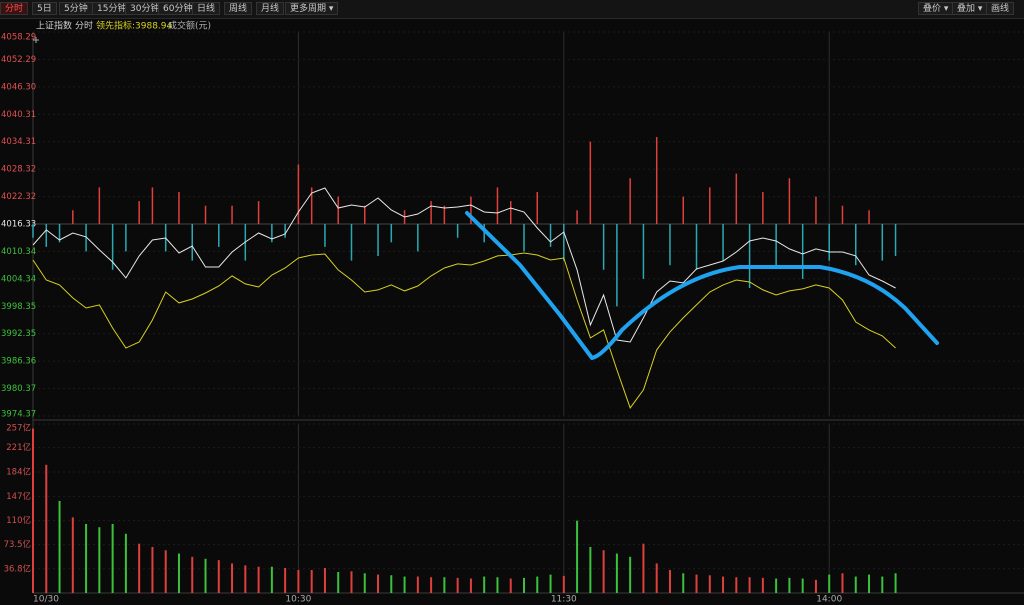 The image size is (1024, 605). I want to click on period-button: 15分钟, so click(112, 8).